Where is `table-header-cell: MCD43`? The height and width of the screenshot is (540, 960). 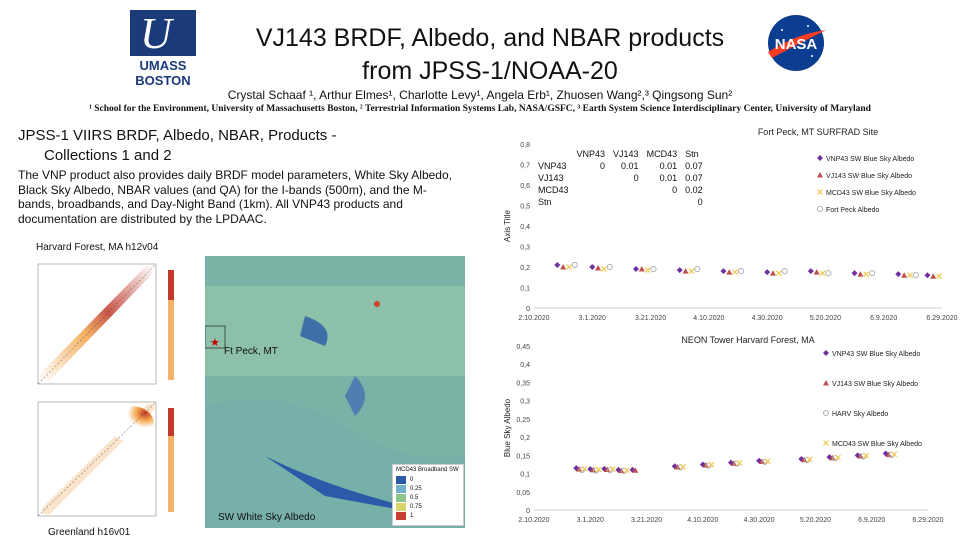
table-header-cell: MCD43 is located at coordinates (662, 154).